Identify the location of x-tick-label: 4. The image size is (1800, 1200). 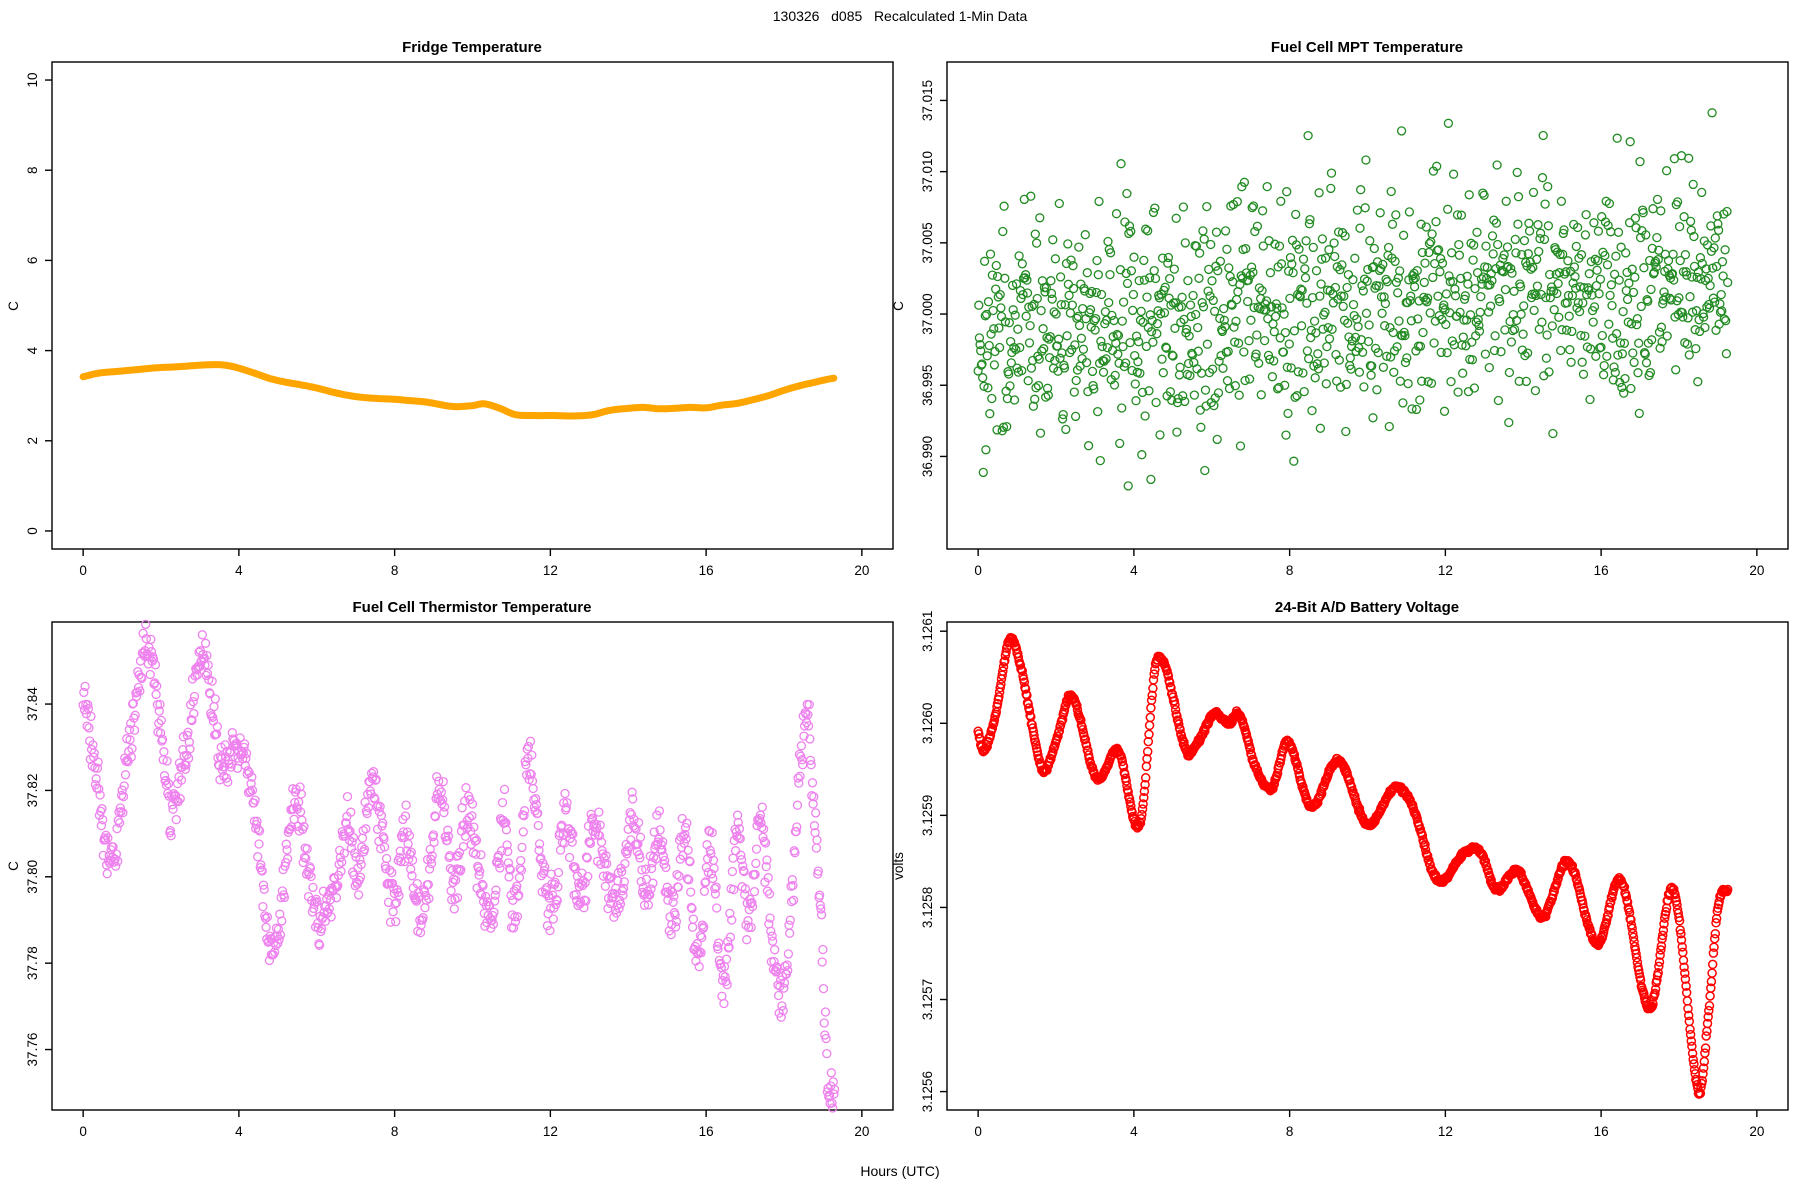
(1134, 570).